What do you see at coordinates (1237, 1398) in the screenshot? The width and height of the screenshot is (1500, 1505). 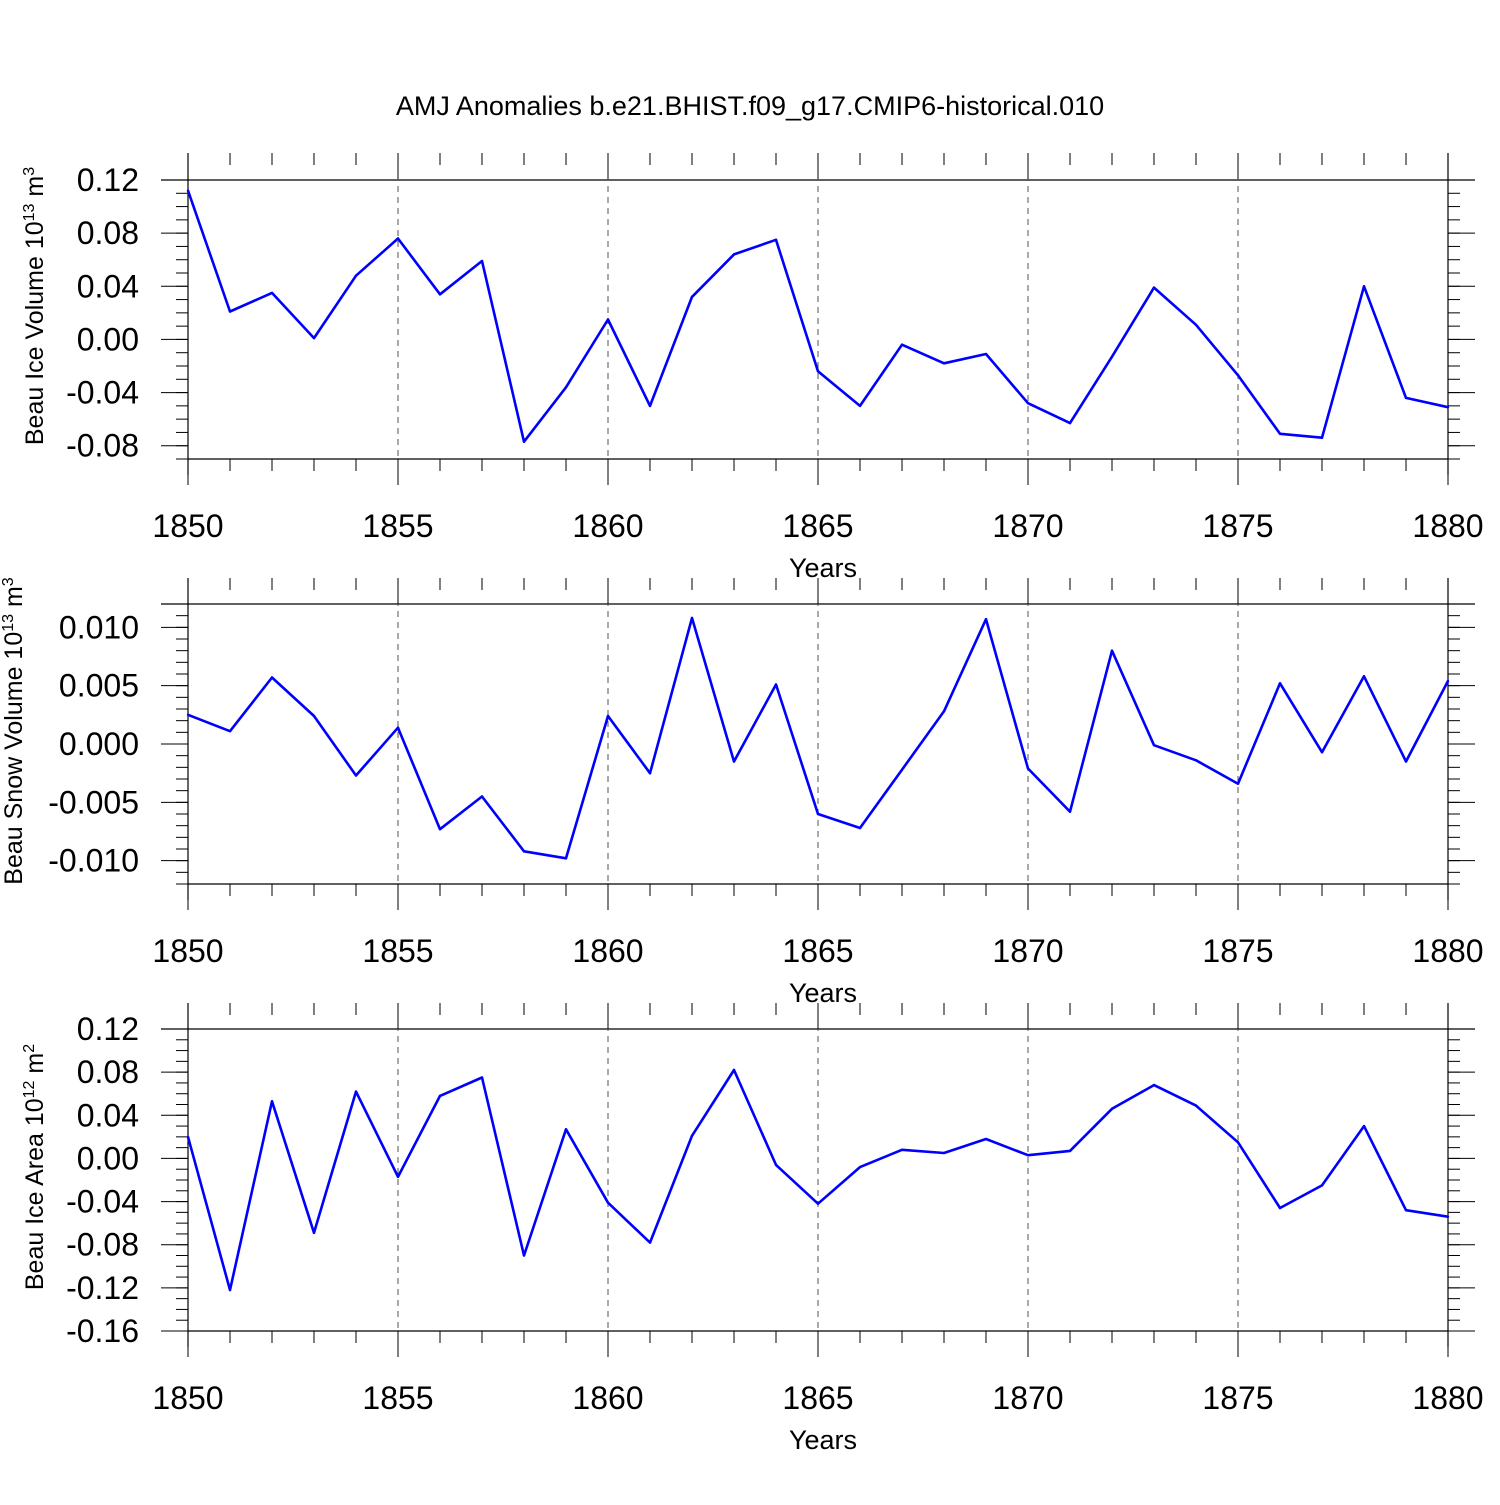 I see `x-tick-label: 1875` at bounding box center [1237, 1398].